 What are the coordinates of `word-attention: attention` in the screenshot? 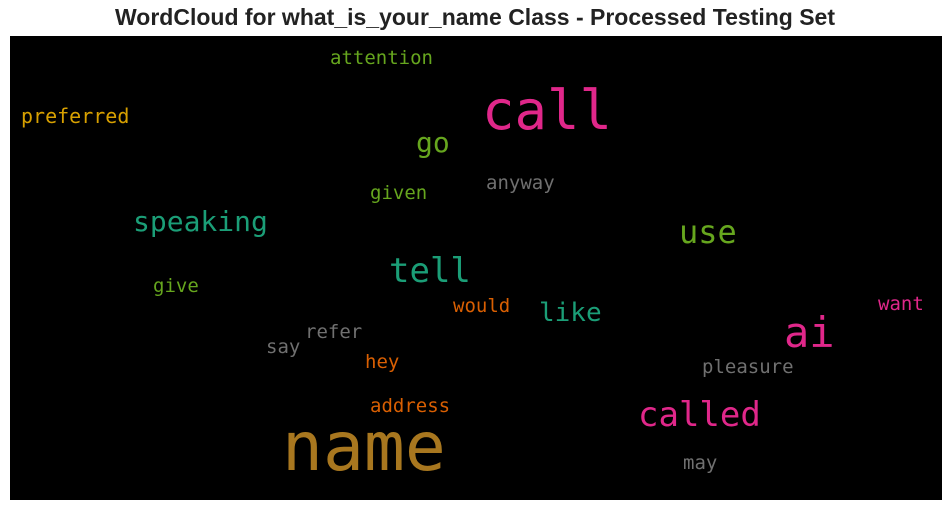 It's located at (381, 58).